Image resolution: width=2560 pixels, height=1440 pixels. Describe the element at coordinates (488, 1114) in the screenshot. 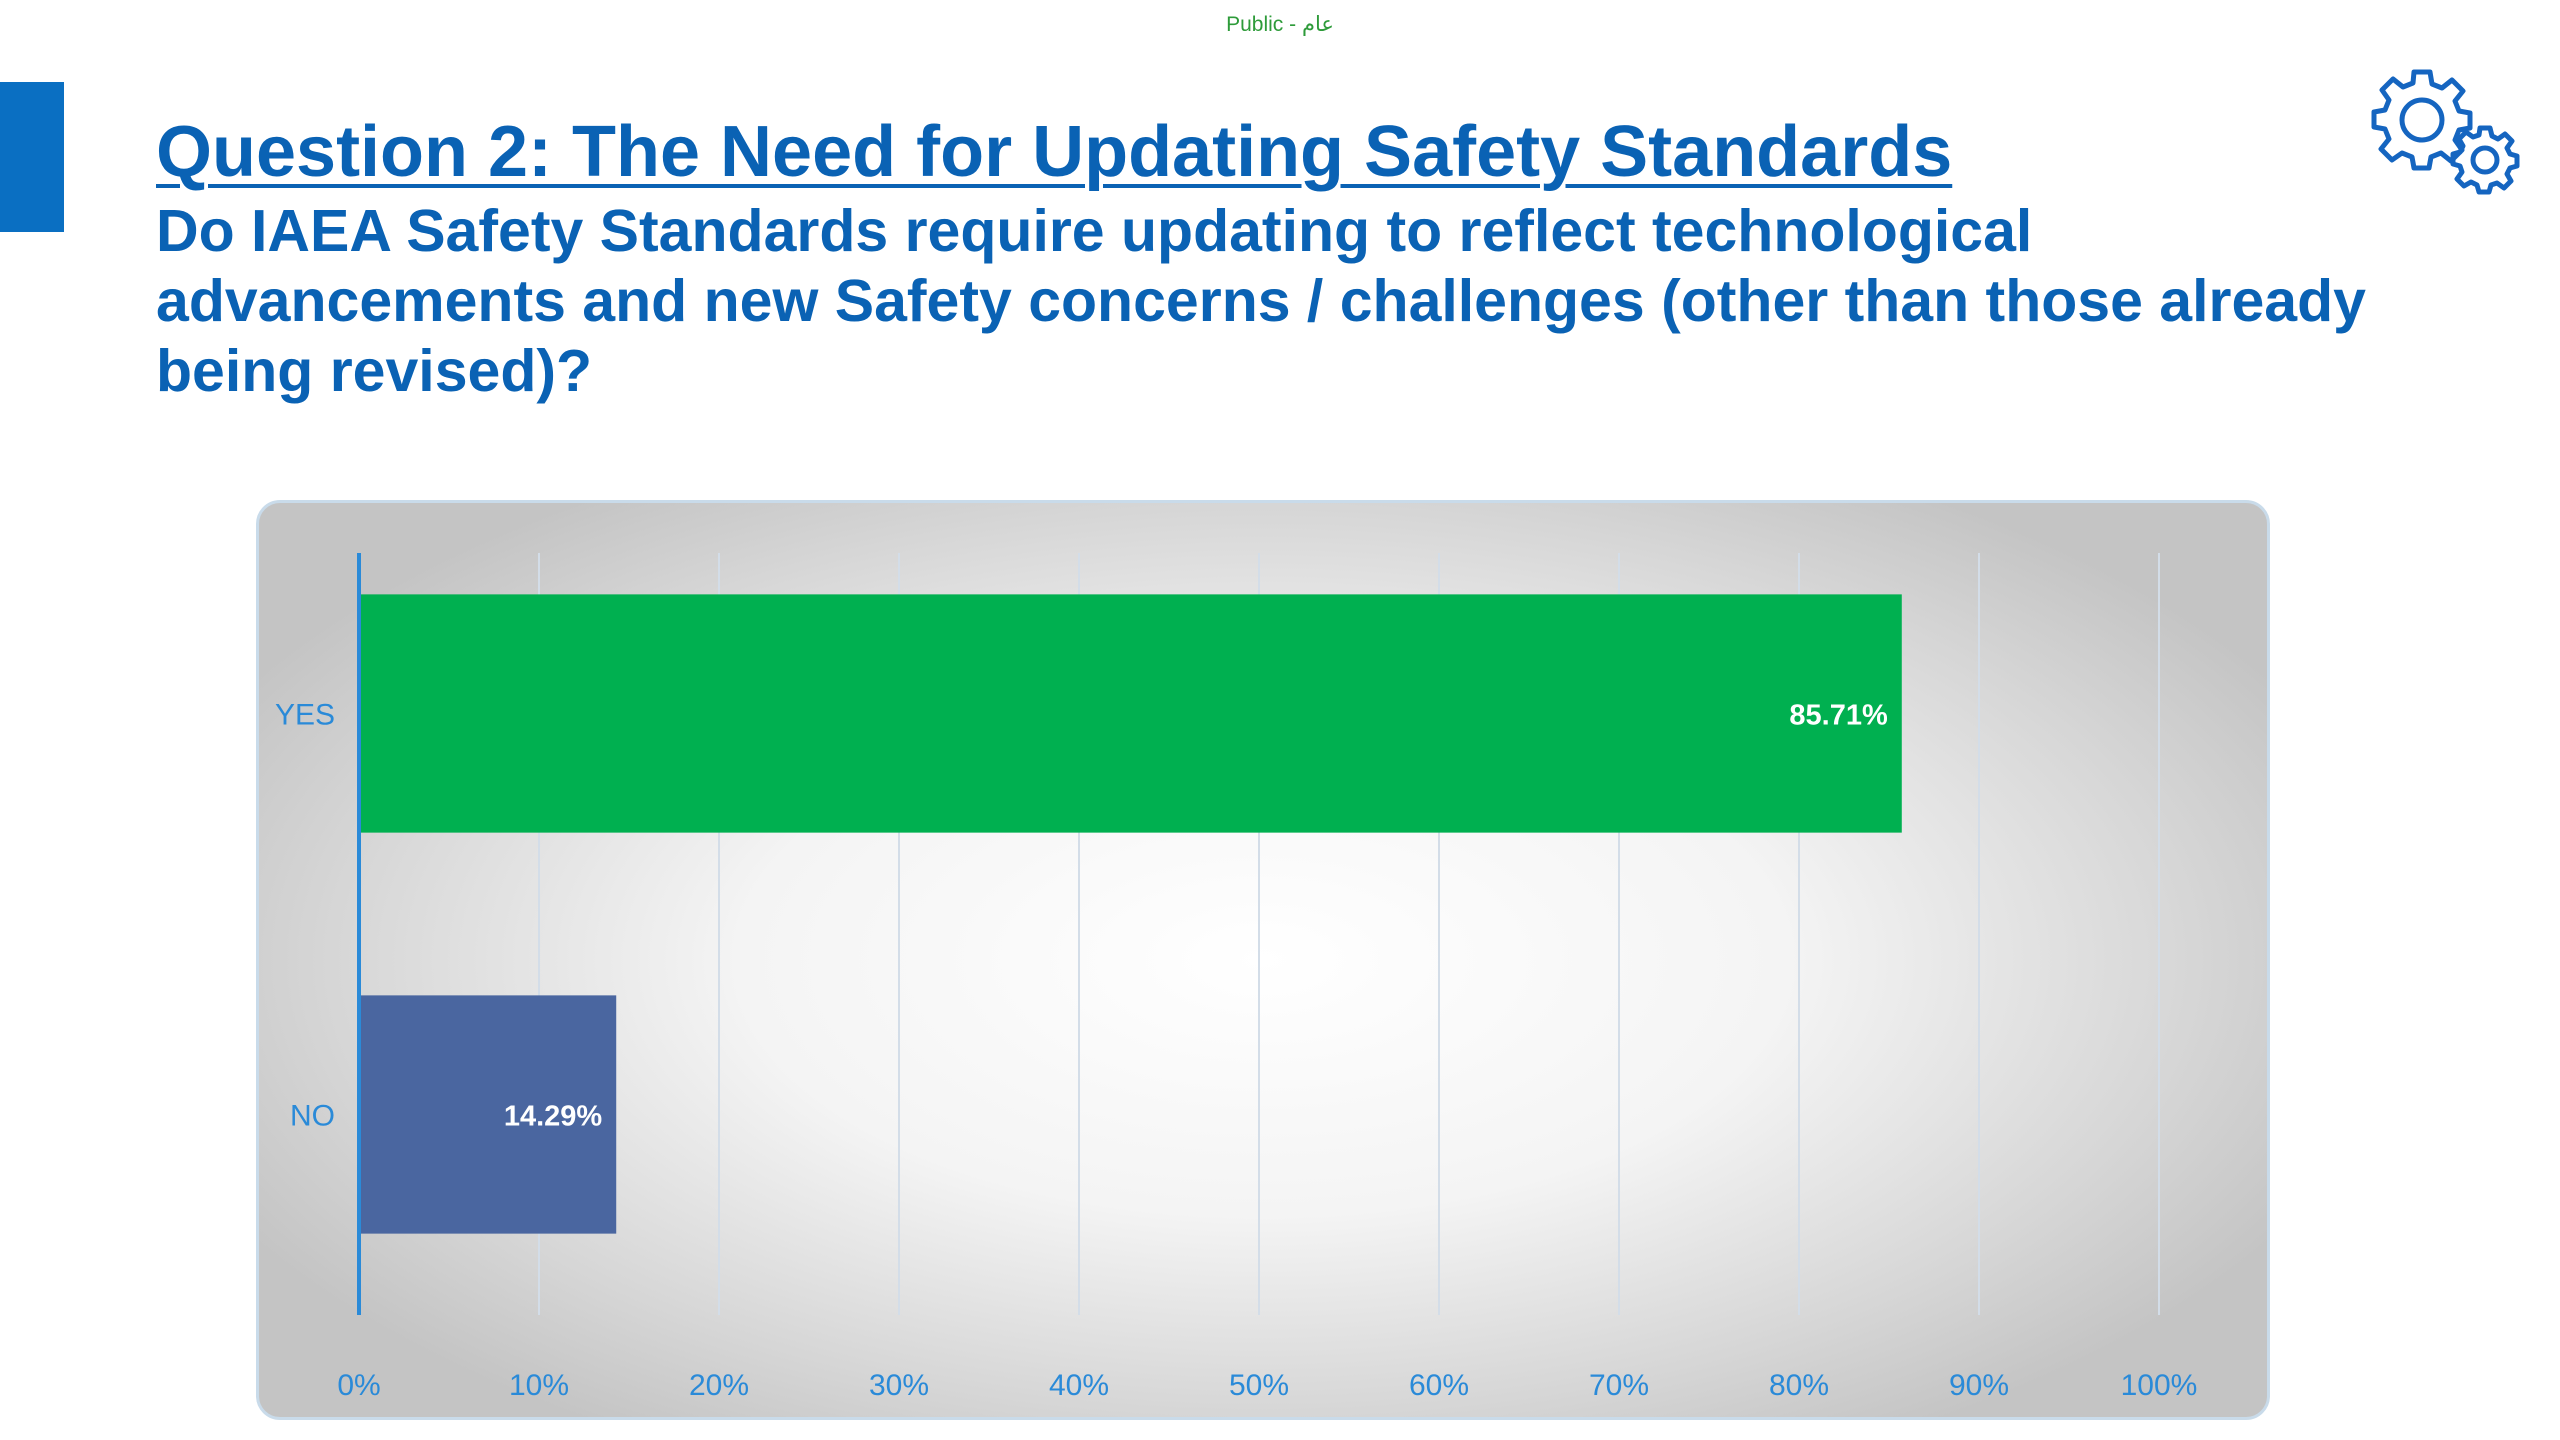

I see `bar-no` at that location.